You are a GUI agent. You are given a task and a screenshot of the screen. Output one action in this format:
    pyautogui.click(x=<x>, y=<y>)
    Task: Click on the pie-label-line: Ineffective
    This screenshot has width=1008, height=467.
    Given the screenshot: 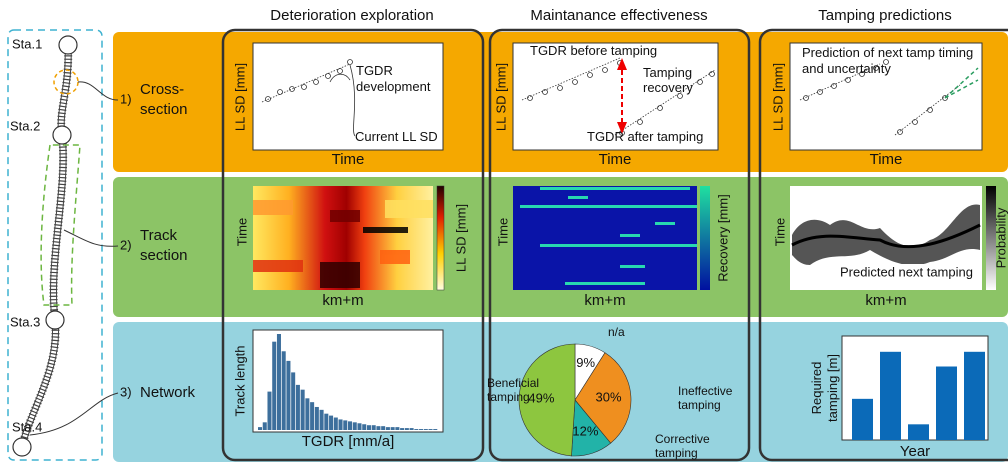 What is the action you would take?
    pyautogui.click(x=705, y=391)
    